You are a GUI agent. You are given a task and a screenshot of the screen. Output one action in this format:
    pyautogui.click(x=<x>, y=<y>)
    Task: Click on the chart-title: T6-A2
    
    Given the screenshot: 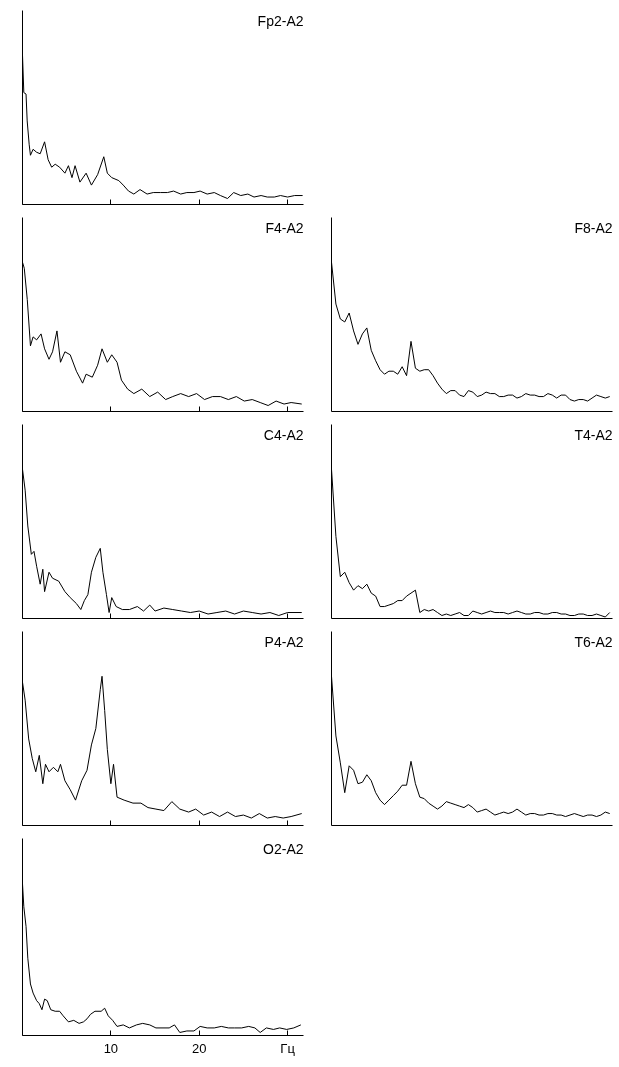 What is the action you would take?
    pyautogui.click(x=593, y=641)
    